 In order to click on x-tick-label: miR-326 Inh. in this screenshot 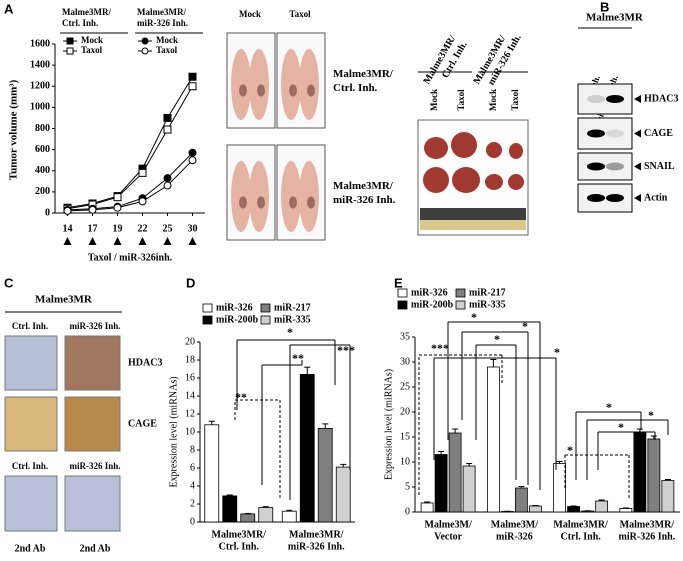, I will do `click(316, 546)`.